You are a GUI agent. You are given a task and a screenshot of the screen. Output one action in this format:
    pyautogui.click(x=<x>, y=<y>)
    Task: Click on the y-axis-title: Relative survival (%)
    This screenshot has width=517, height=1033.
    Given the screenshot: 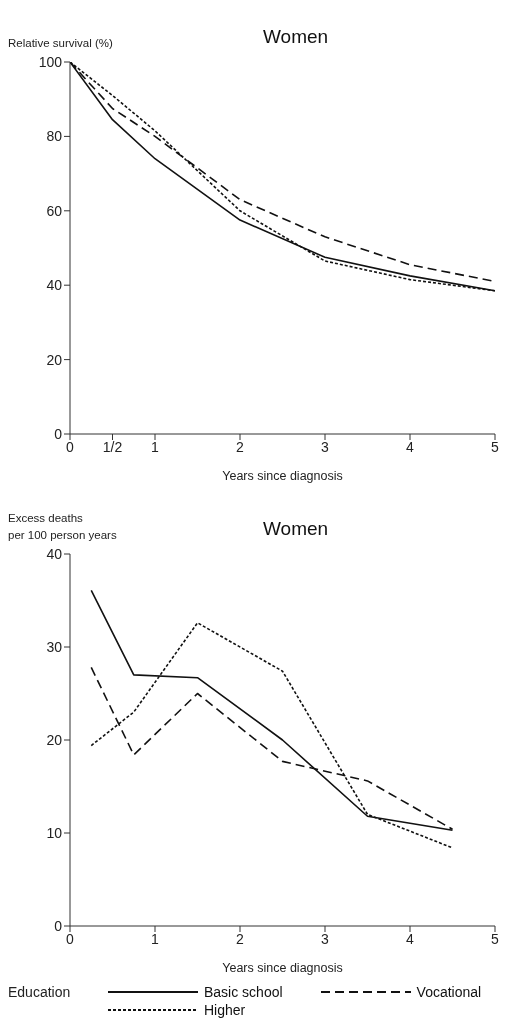 What is the action you would take?
    pyautogui.click(x=61, y=43)
    